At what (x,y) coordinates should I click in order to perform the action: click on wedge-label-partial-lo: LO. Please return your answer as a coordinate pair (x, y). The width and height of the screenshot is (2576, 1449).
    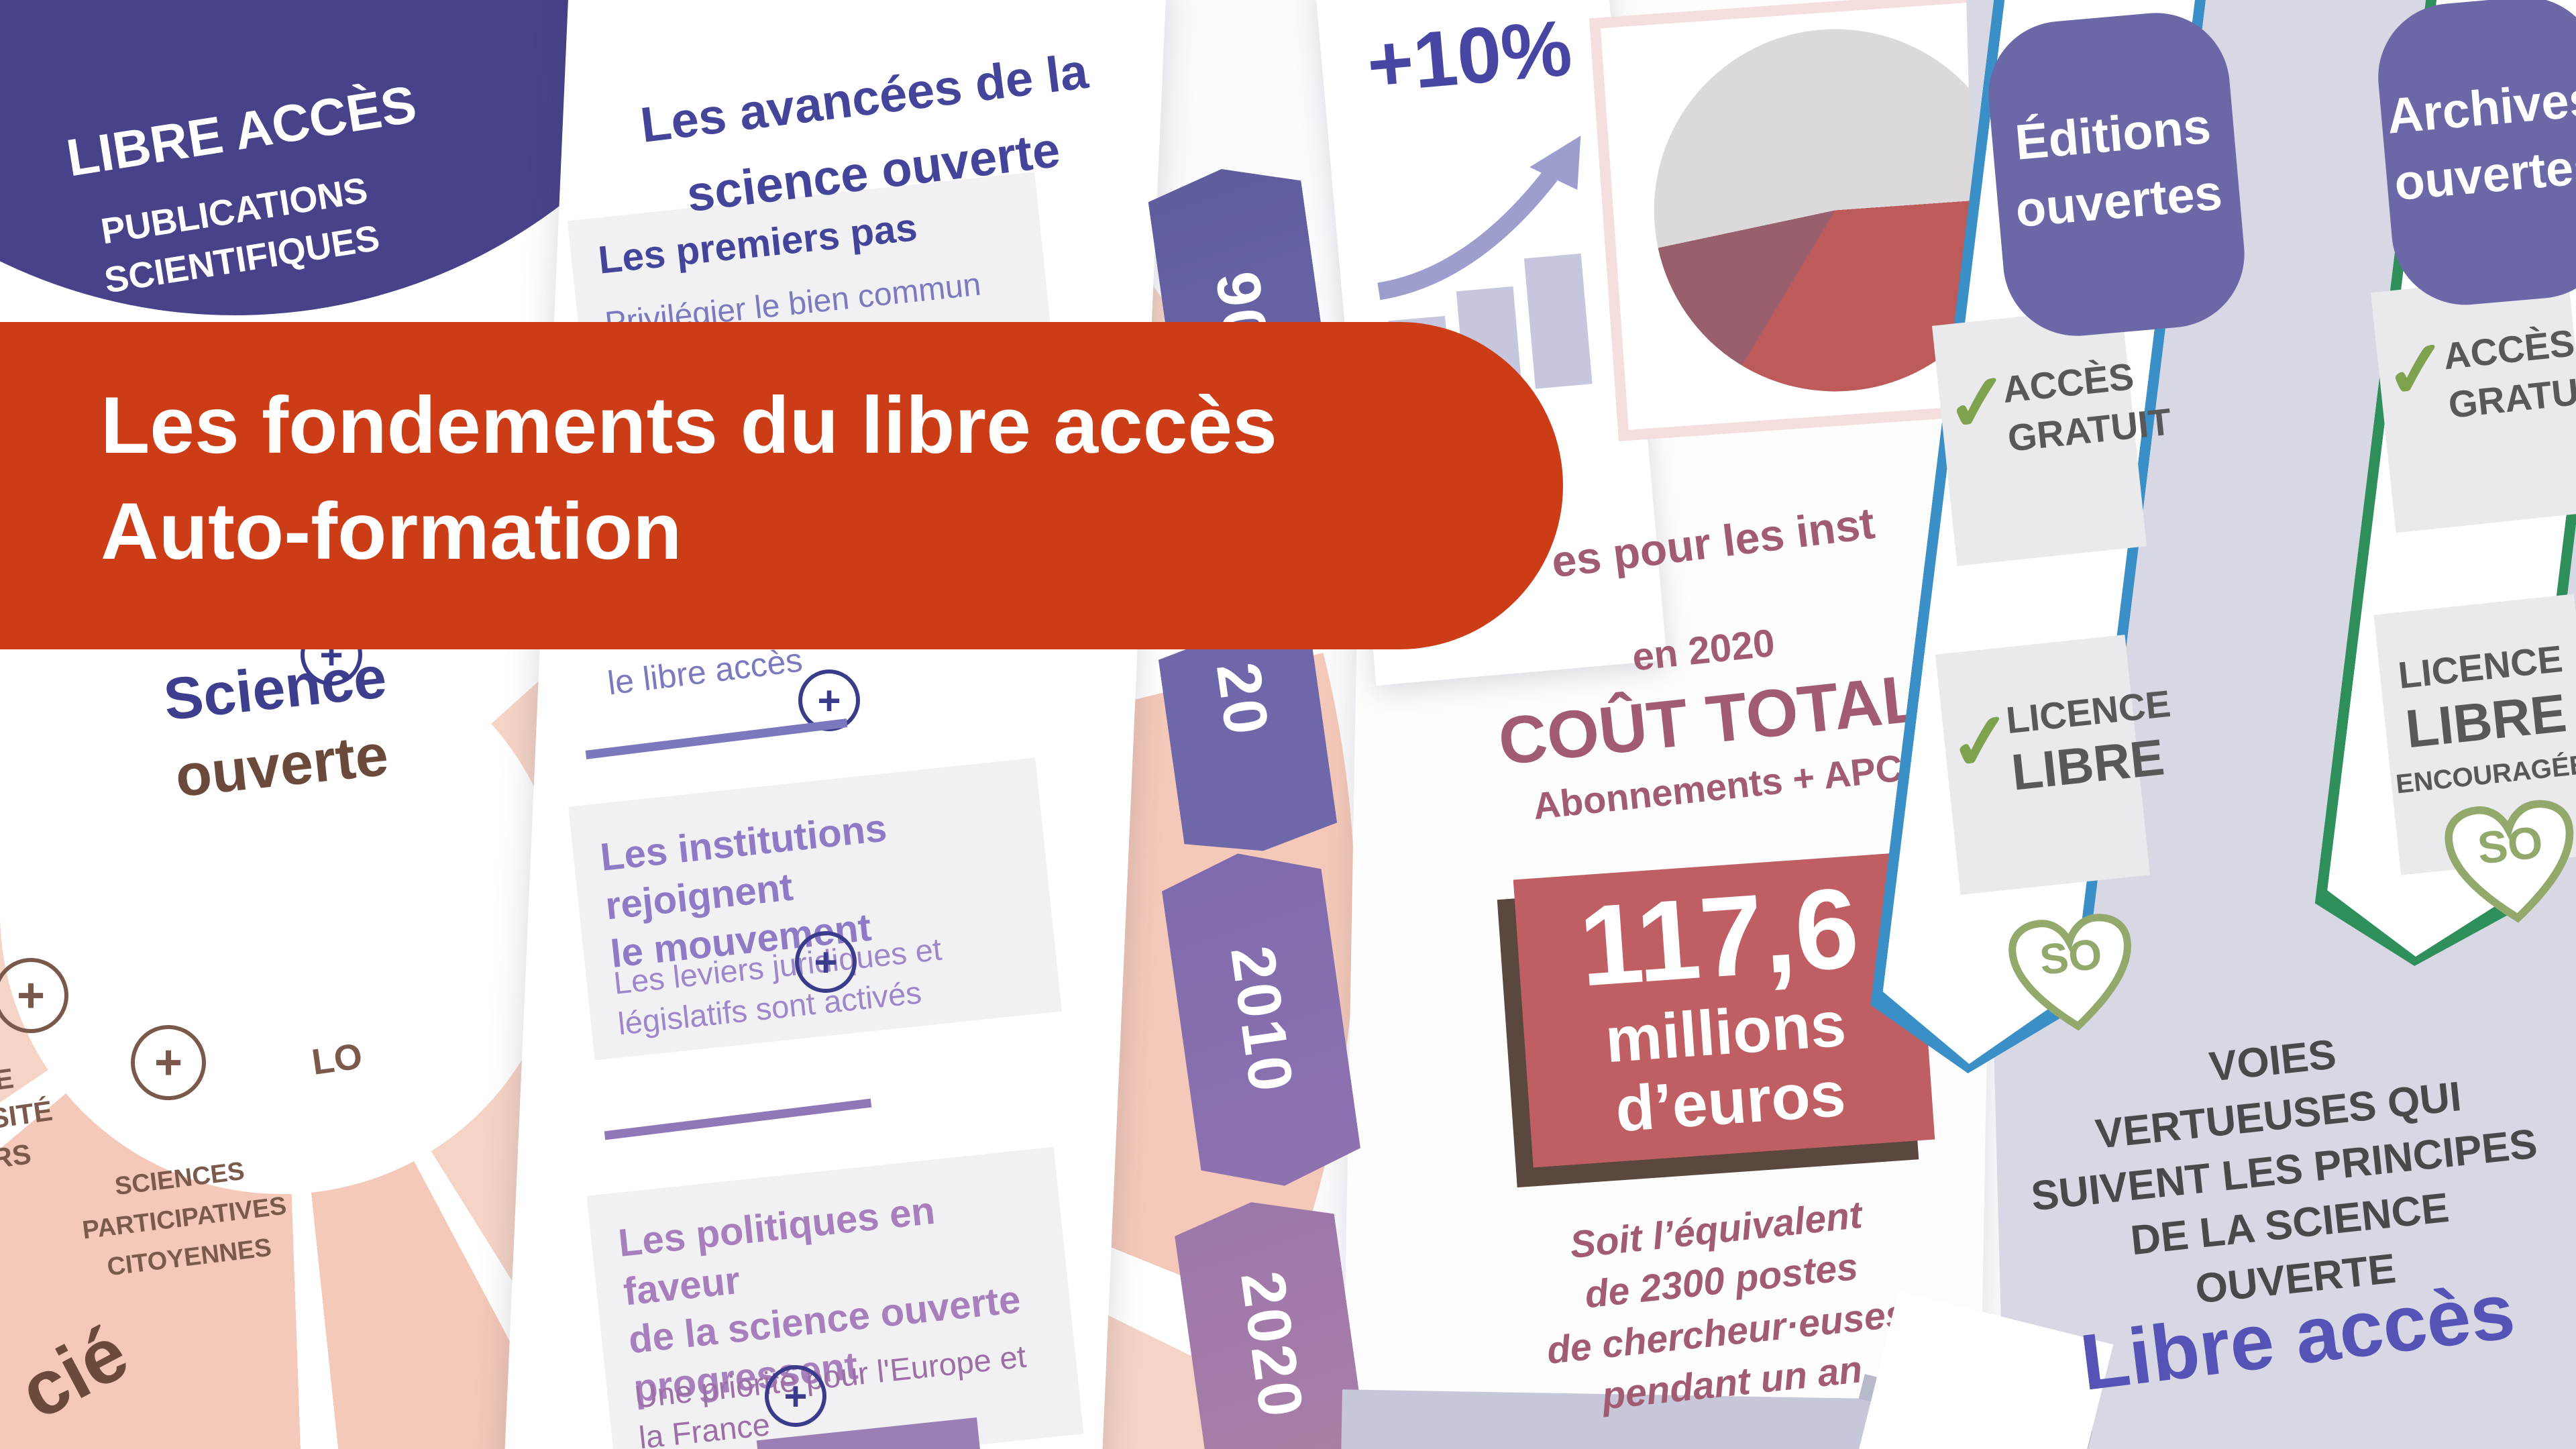
    Looking at the image, I should click on (337, 1059).